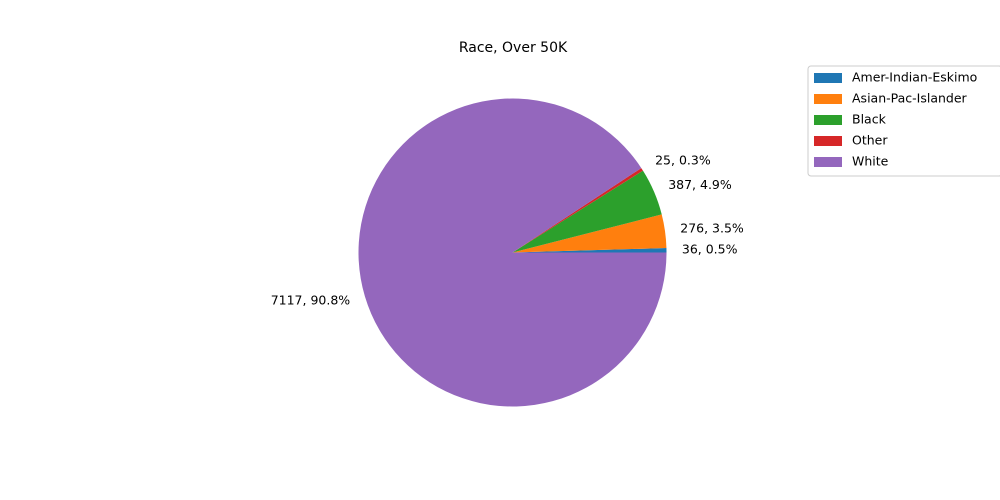 The height and width of the screenshot is (500, 1000). What do you see at coordinates (311, 299) in the screenshot?
I see `slice-label: 7117, 90.8%` at bounding box center [311, 299].